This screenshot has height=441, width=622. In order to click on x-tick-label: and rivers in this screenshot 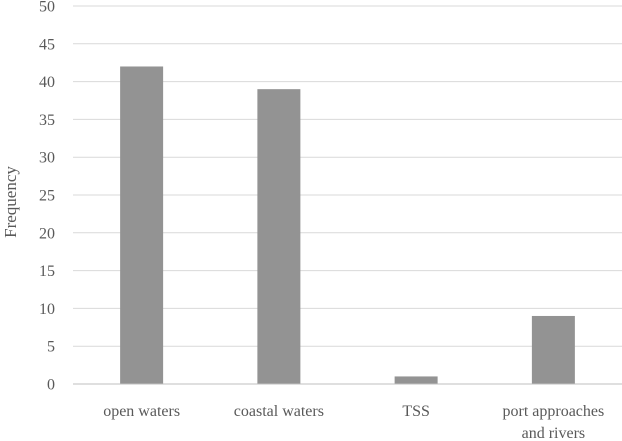, I will do `click(554, 433)`.